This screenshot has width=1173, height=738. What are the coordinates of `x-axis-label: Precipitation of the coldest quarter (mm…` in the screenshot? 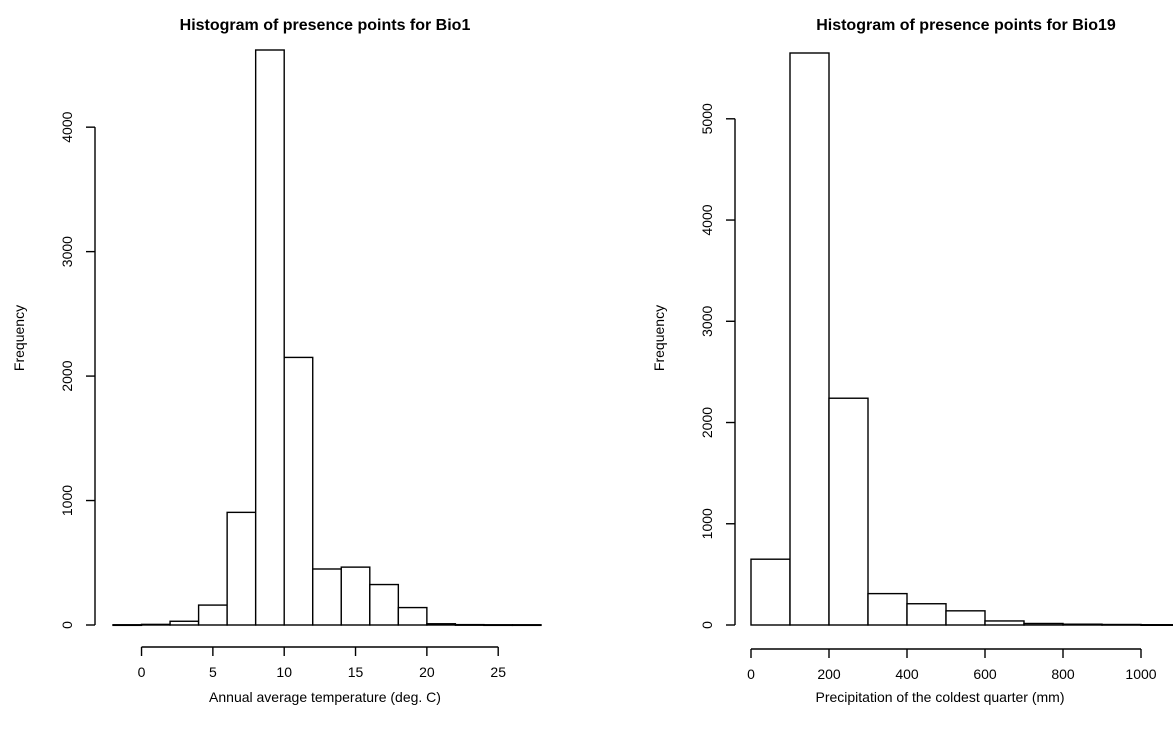 It's located at (940, 697).